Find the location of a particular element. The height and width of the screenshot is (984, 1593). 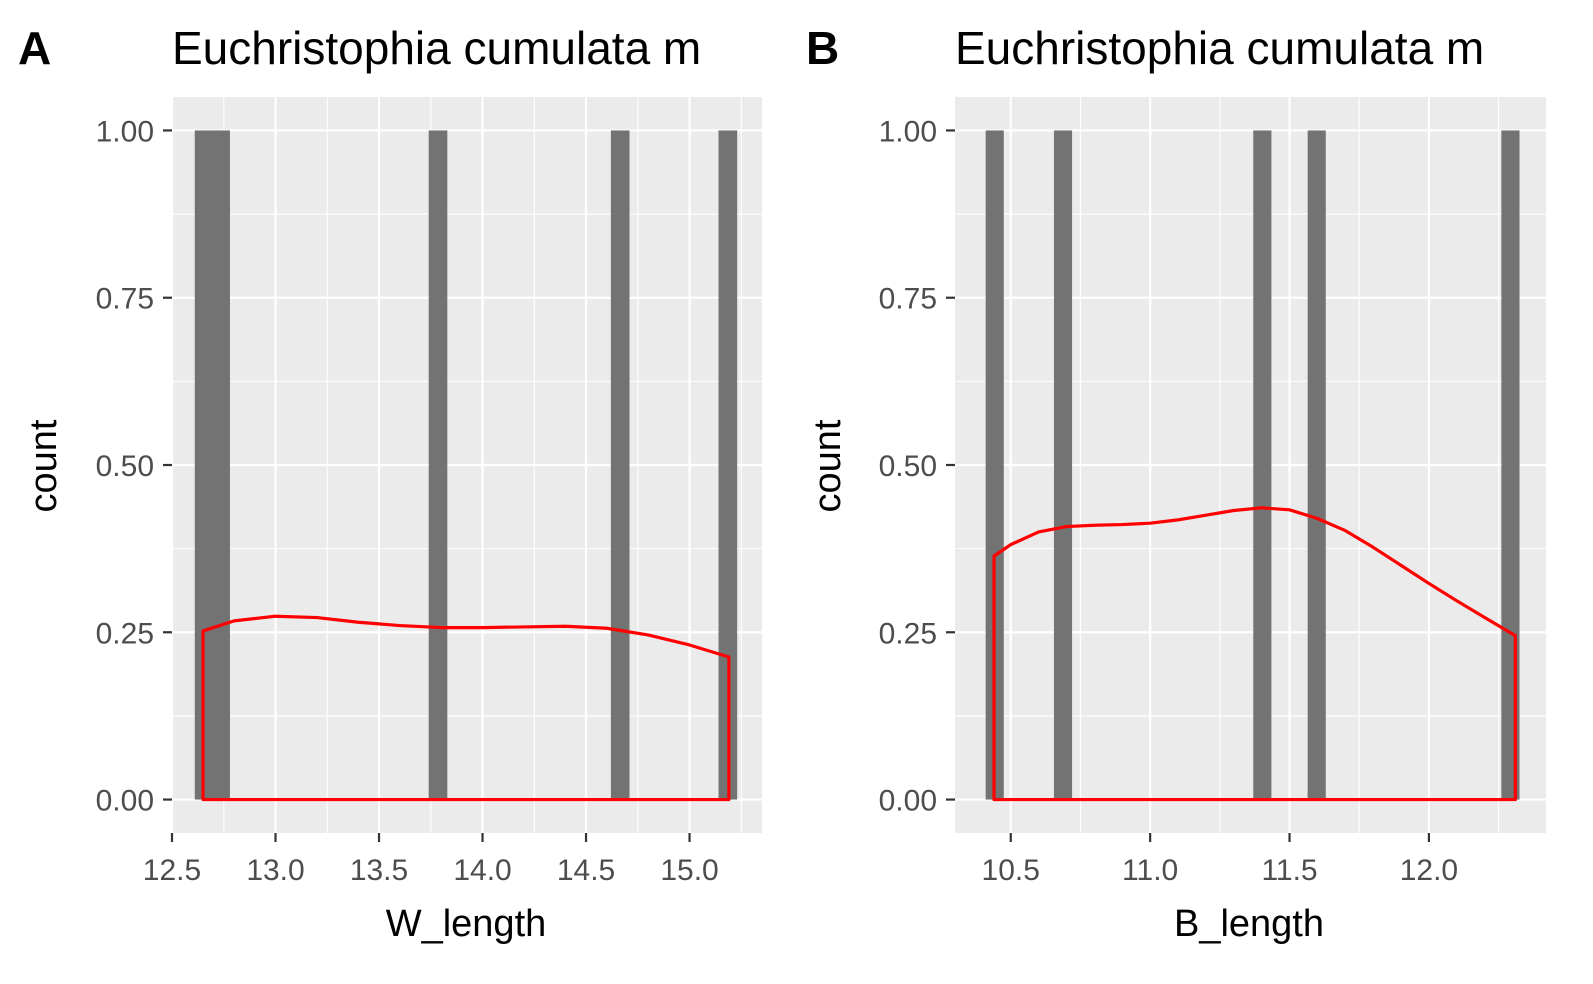

x-axis-label: B_length is located at coordinates (1249, 924).